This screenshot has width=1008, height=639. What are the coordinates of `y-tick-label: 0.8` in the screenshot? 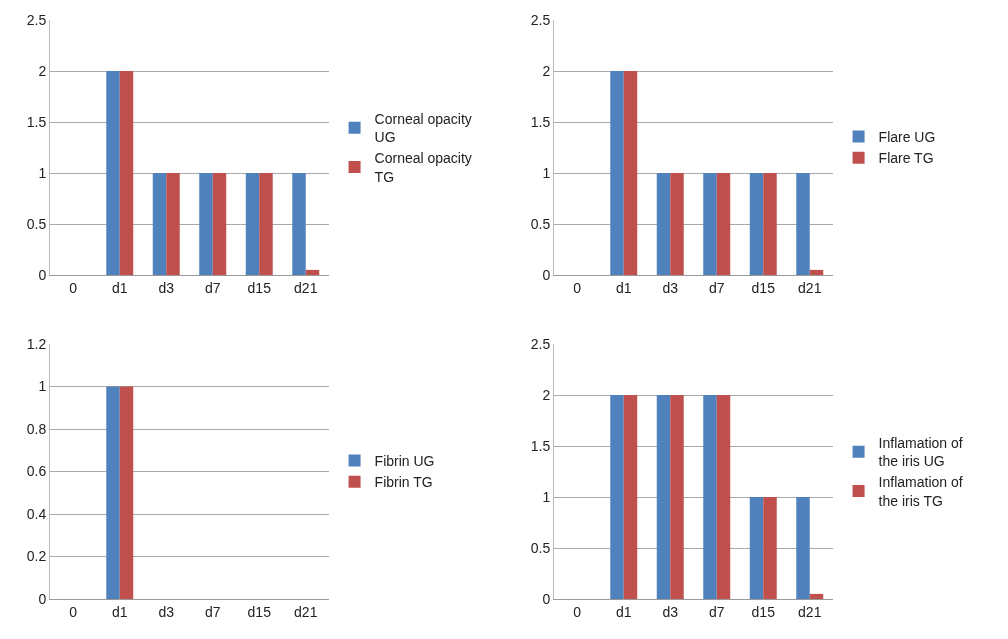 It's located at (36, 428).